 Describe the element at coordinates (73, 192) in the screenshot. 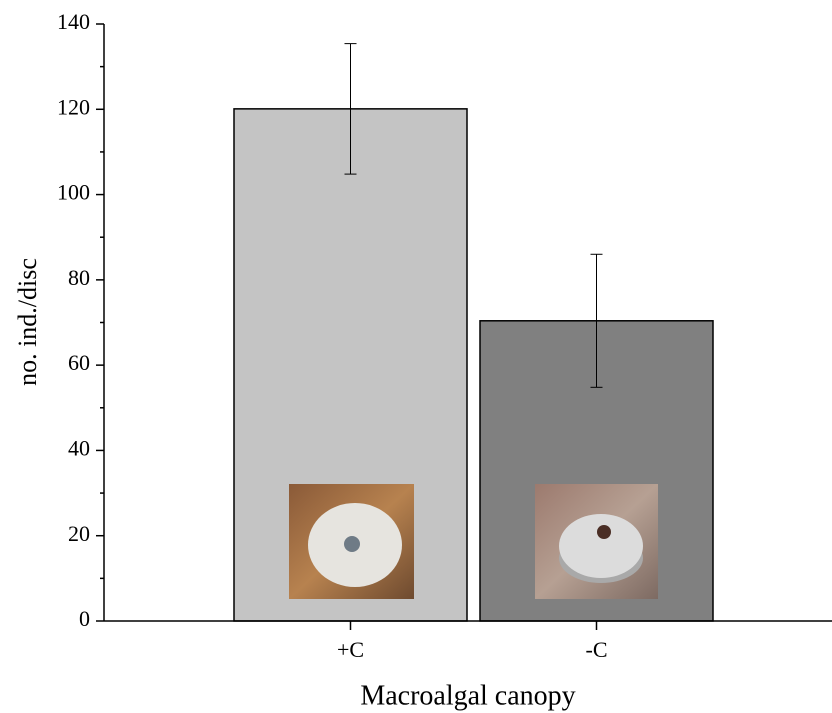

I see `y-tick-label: 100` at that location.